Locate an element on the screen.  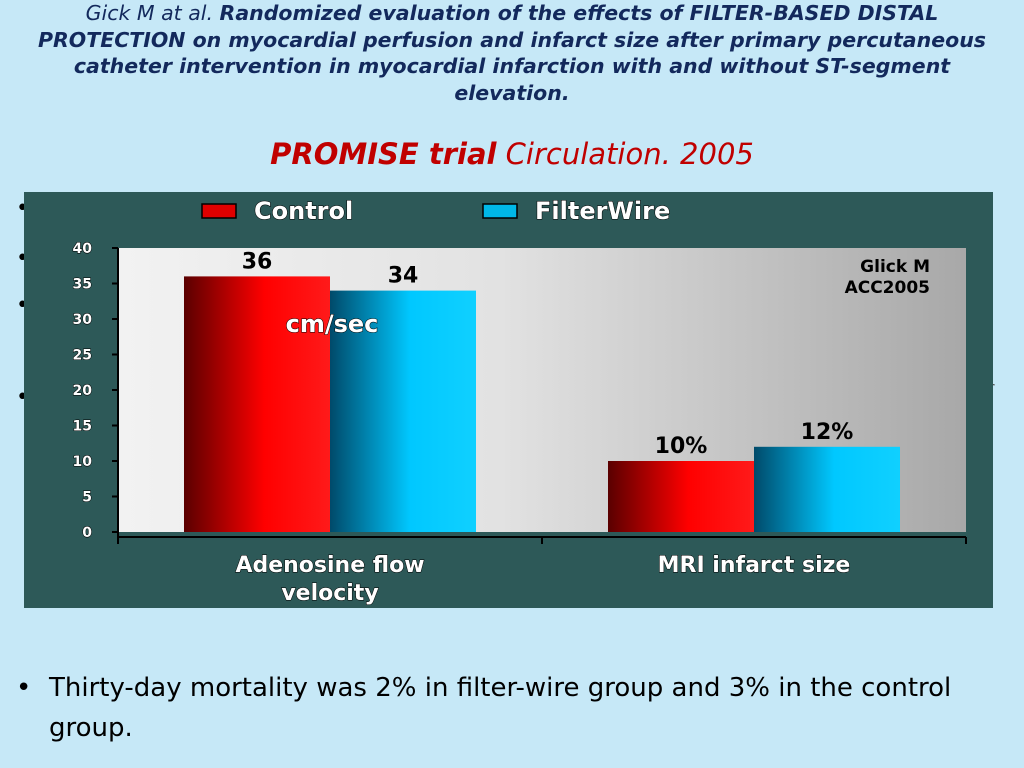
trial-name: PROMISE trial is located at coordinates (383, 154).